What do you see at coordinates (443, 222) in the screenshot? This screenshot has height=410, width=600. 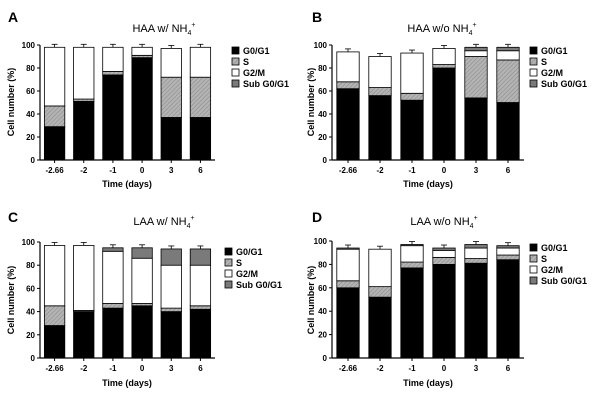 I see `panel-title: LAA w/o NH4+` at bounding box center [443, 222].